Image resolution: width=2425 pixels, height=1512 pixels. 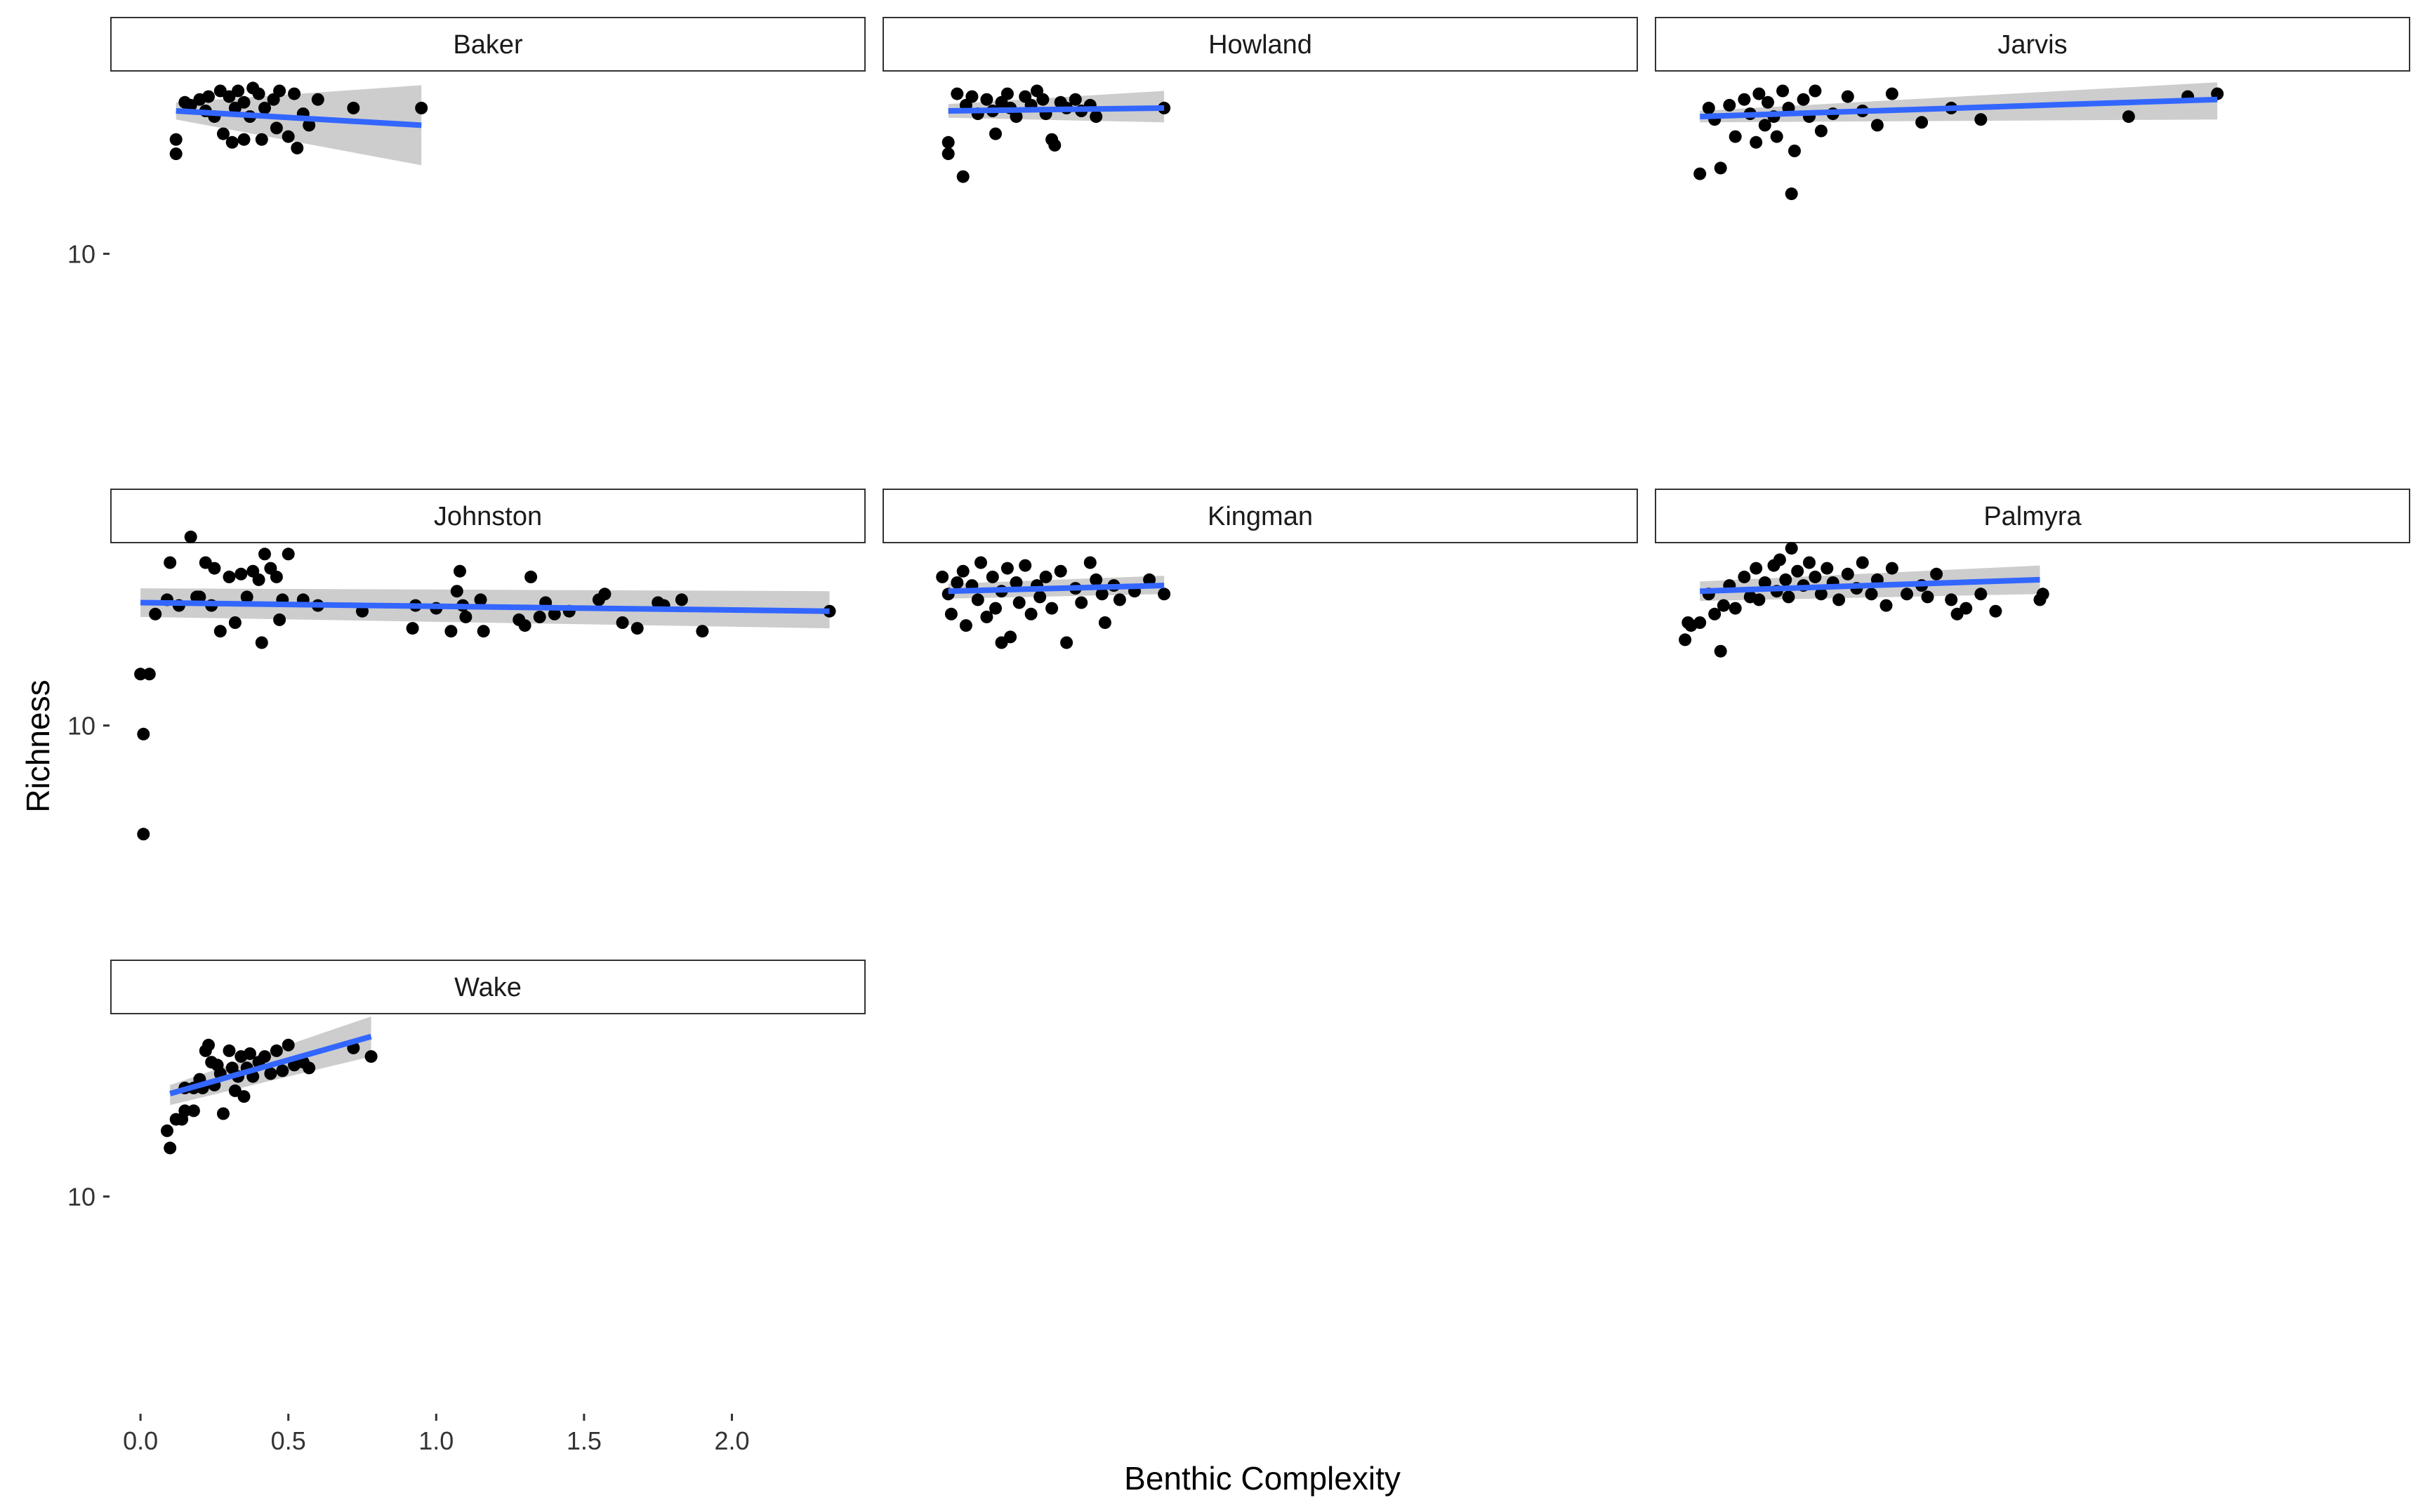 What do you see at coordinates (270, 1064) in the screenshot?
I see `fit-line-wake` at bounding box center [270, 1064].